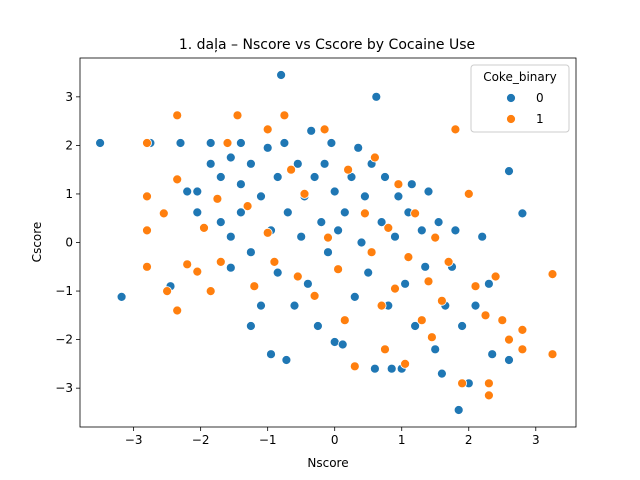  I want to click on x-tick-label: 0, so click(335, 440).